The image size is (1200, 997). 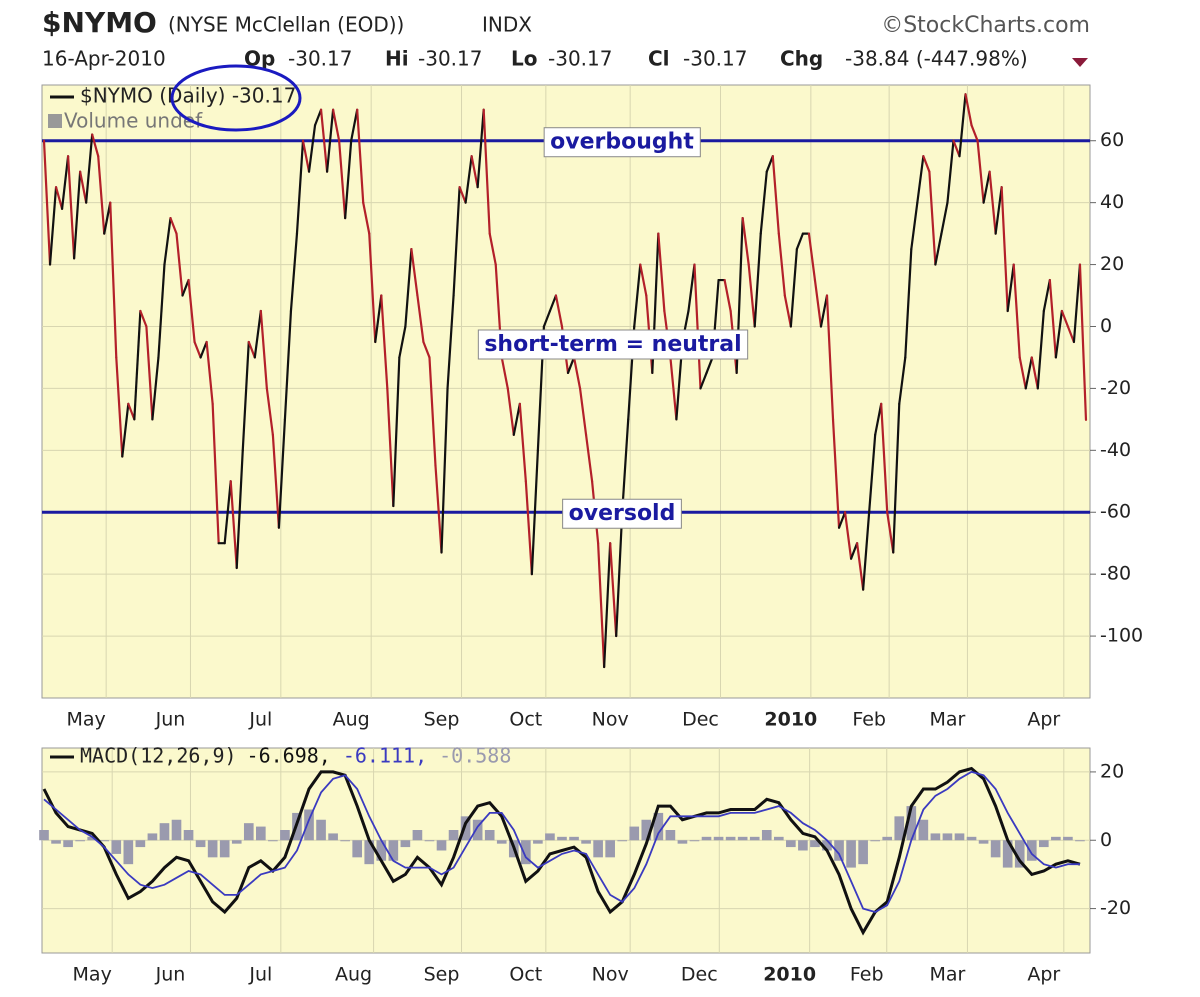 I want to click on low: -30.17, so click(x=580, y=59).